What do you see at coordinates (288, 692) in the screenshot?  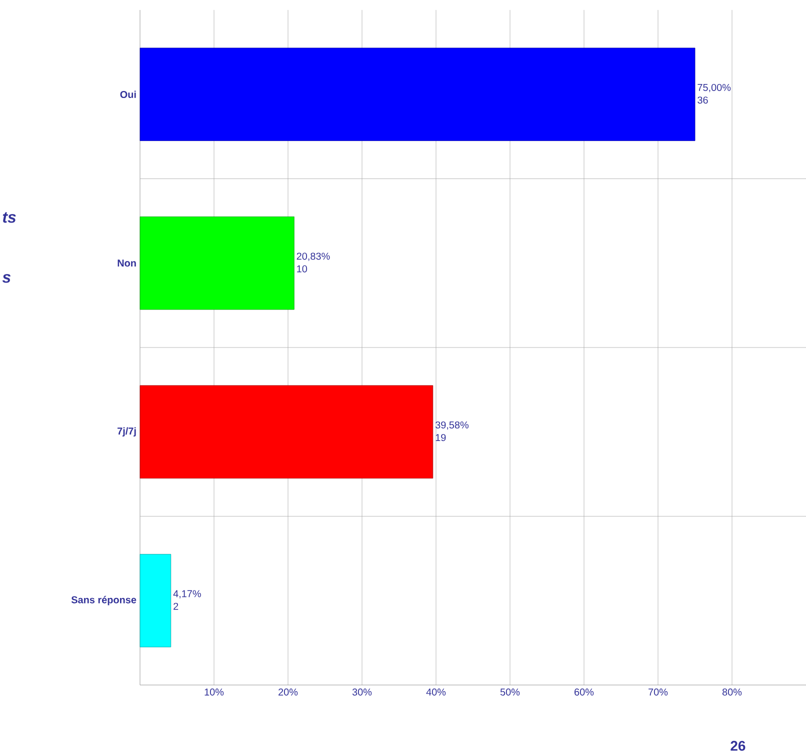 I see `x-tick-label: 20%` at bounding box center [288, 692].